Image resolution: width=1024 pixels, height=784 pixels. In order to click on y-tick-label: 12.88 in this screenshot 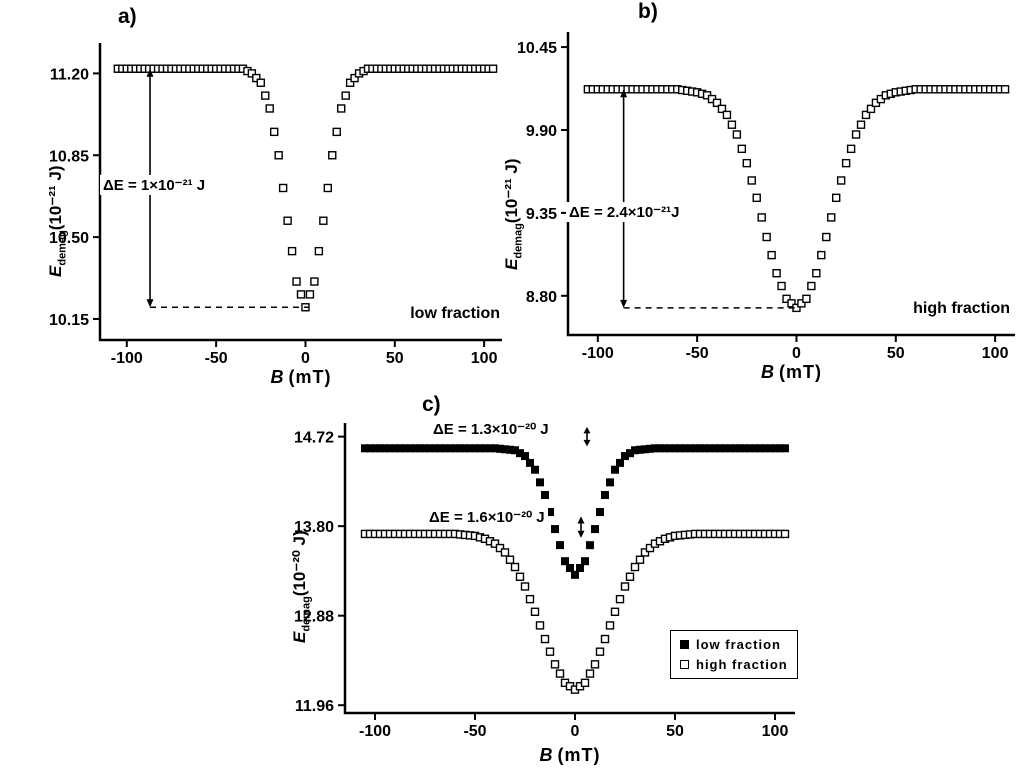, I will do `click(314, 617)`.